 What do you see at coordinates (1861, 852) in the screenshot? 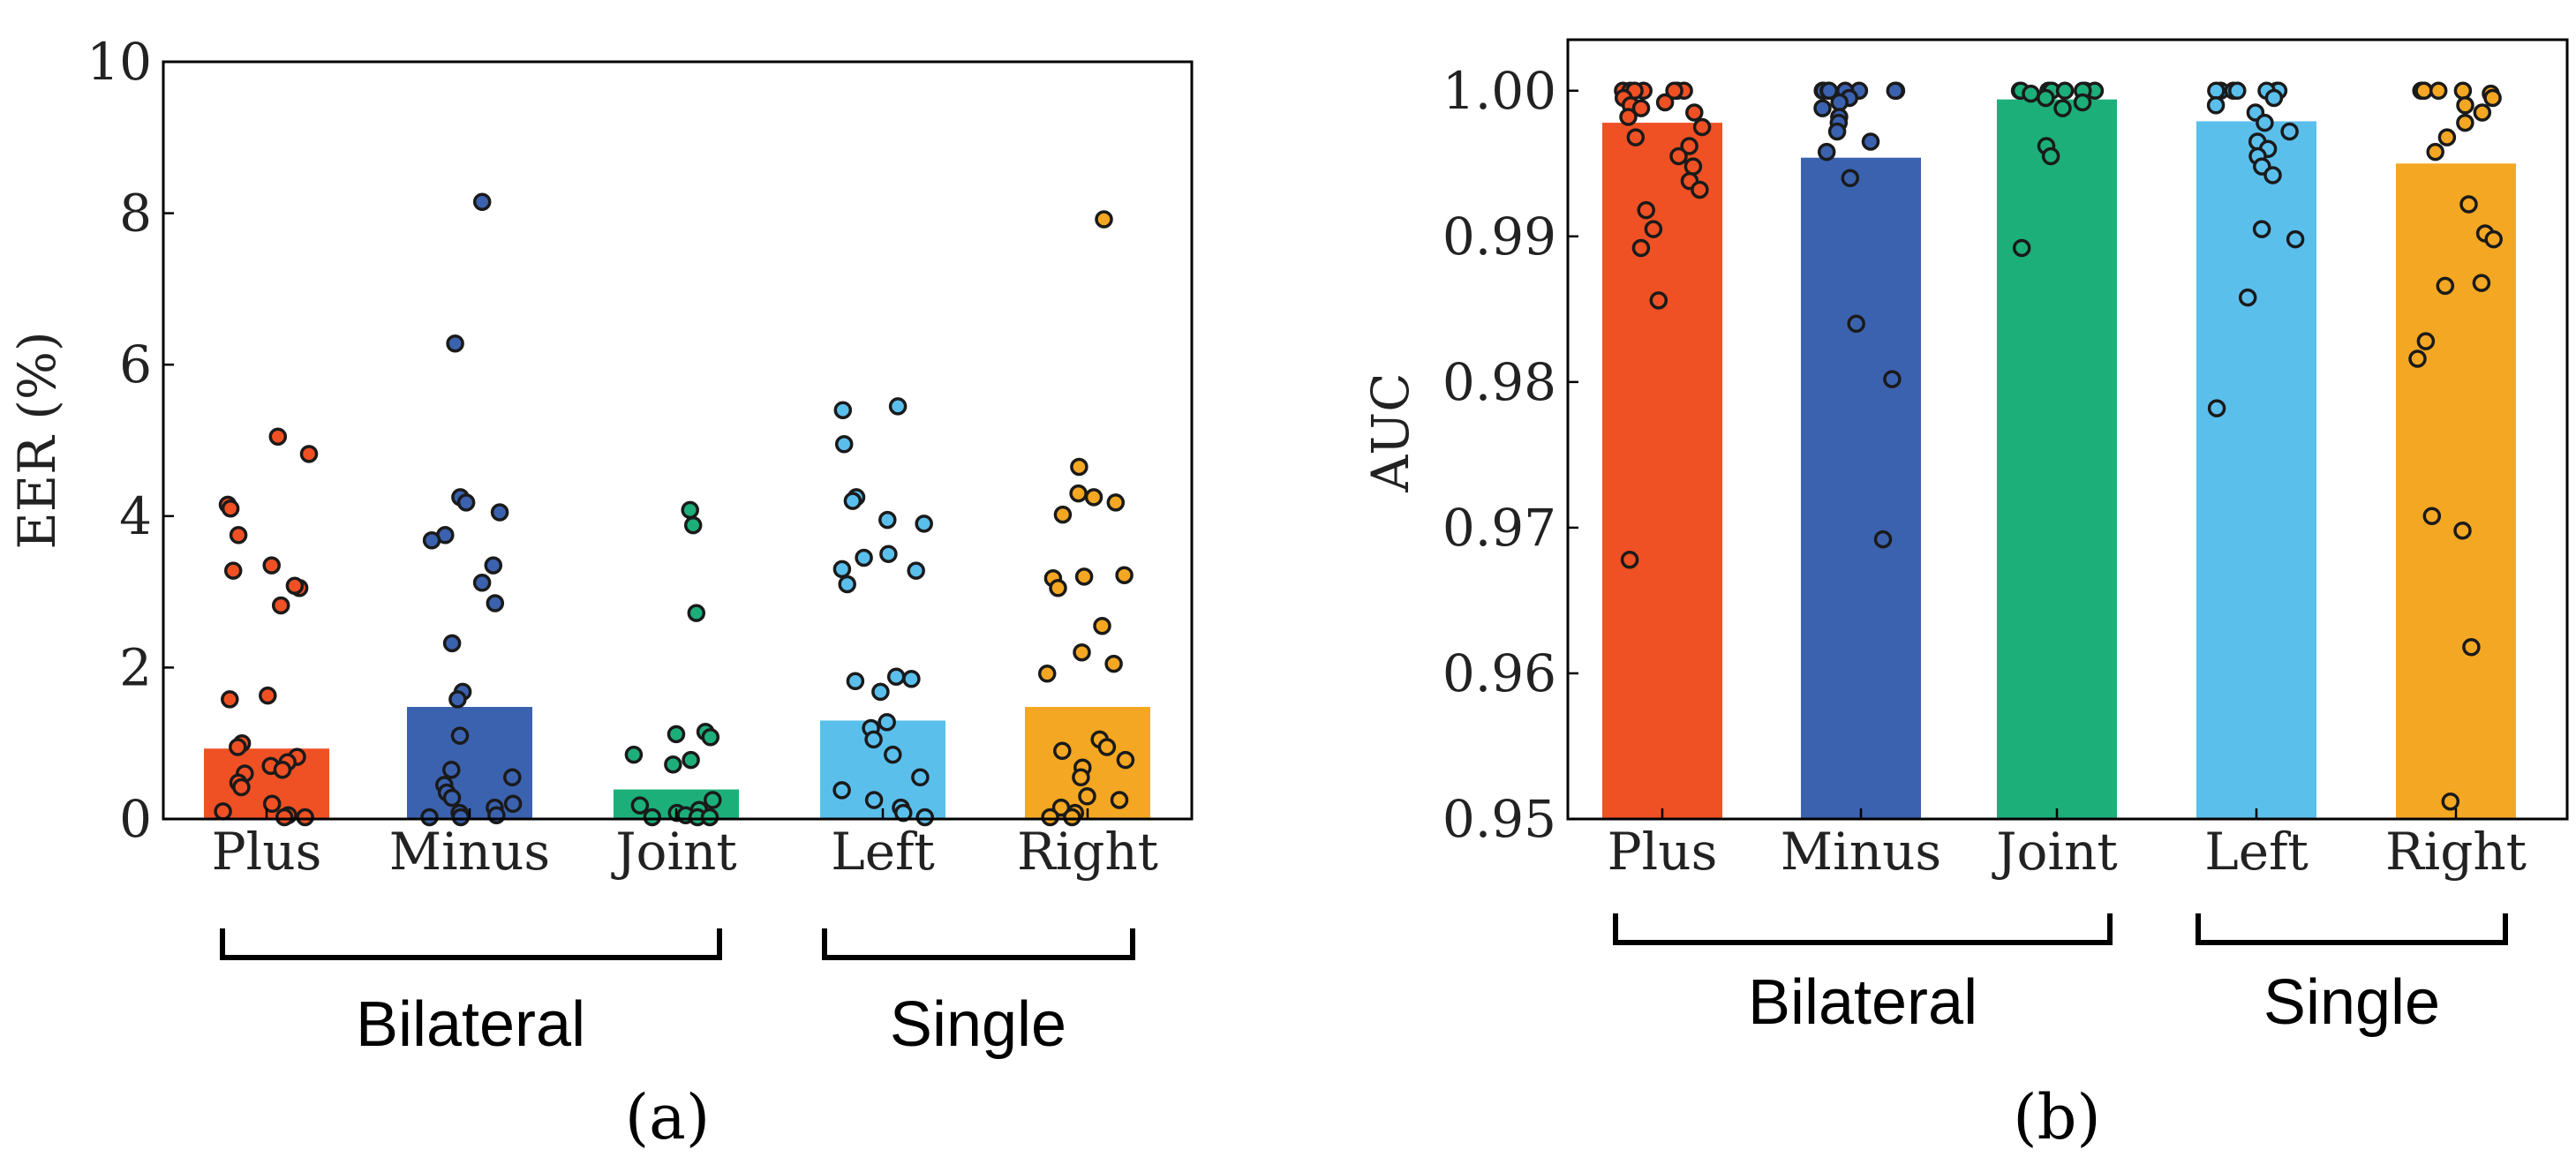
I see `panel-b-category-label-minus: Minus` at bounding box center [1861, 852].